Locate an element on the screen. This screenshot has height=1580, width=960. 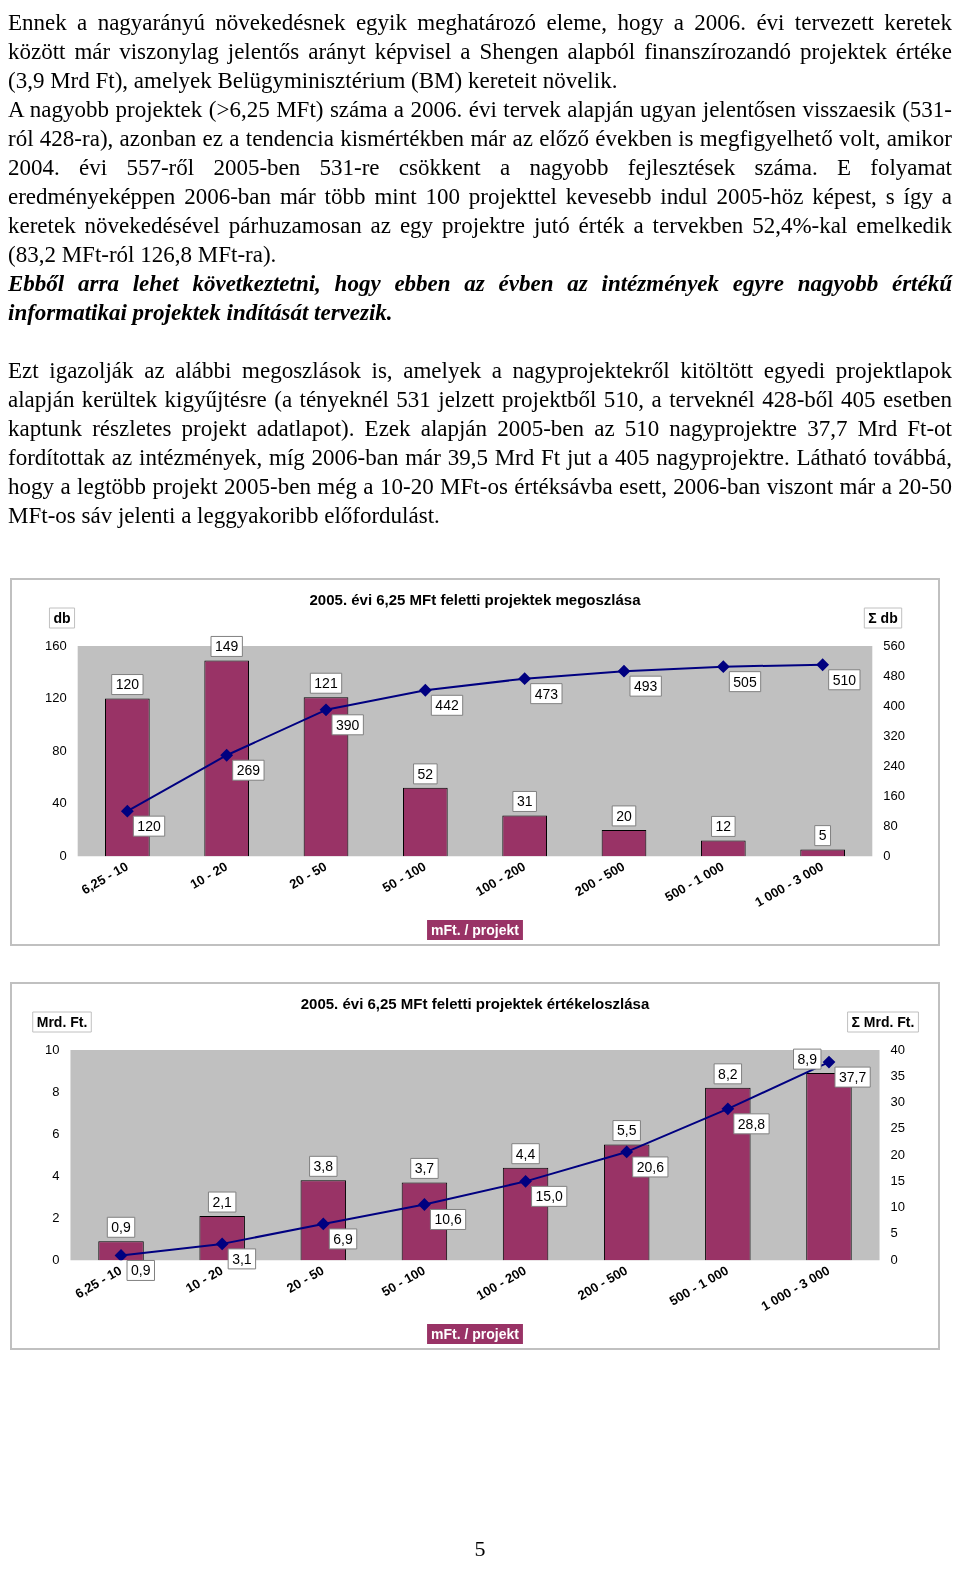
data-label: 3,8 is located at coordinates (323, 1166).